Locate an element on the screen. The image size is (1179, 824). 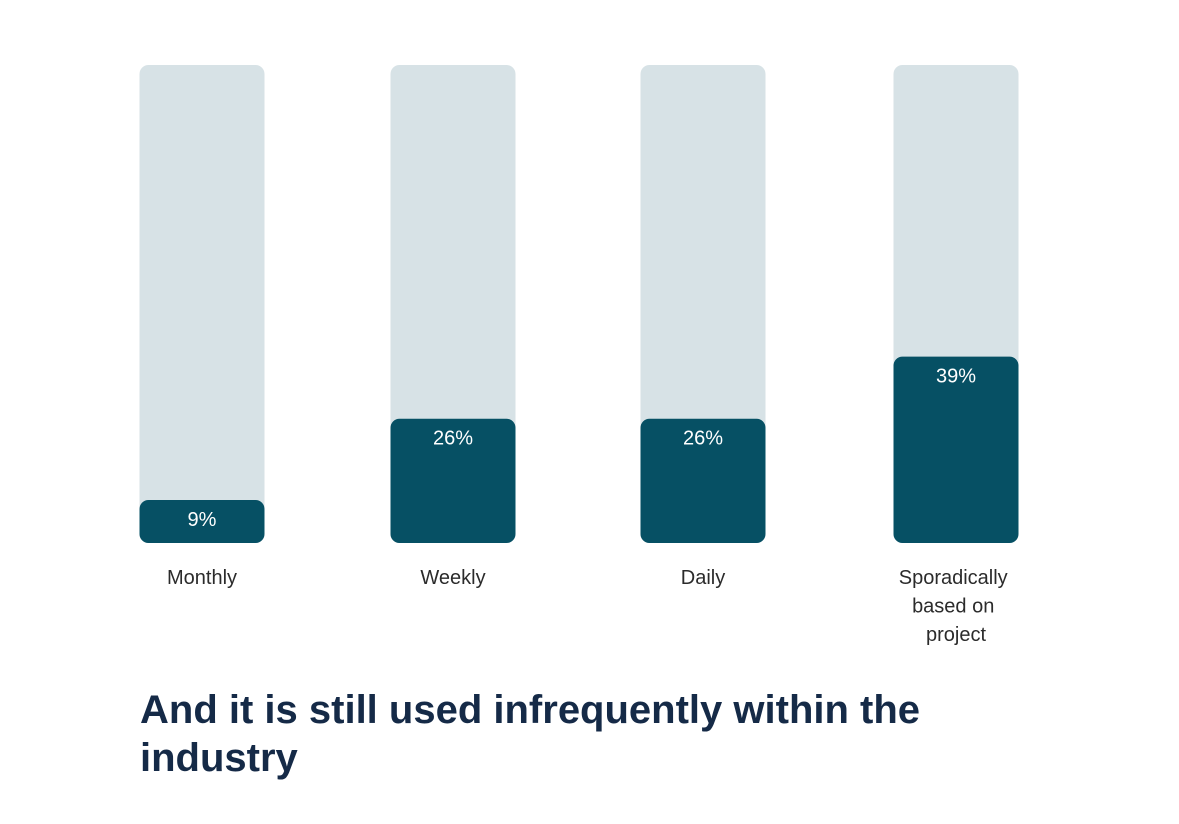
x-tick-label: Sporadically based on project is located at coordinates (956, 606).